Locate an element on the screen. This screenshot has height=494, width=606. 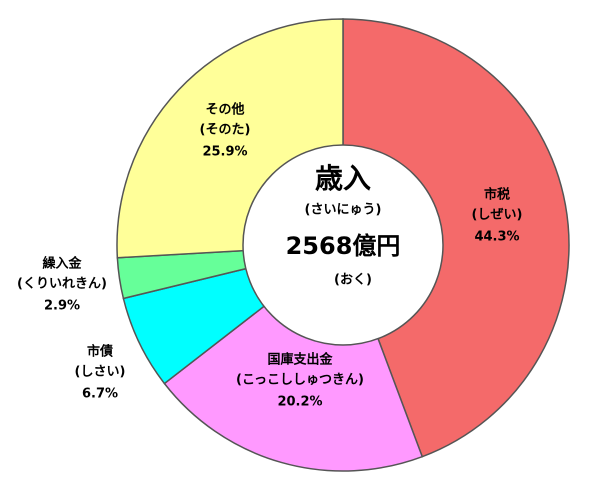
slice-name: 市債 is located at coordinates (100, 352).